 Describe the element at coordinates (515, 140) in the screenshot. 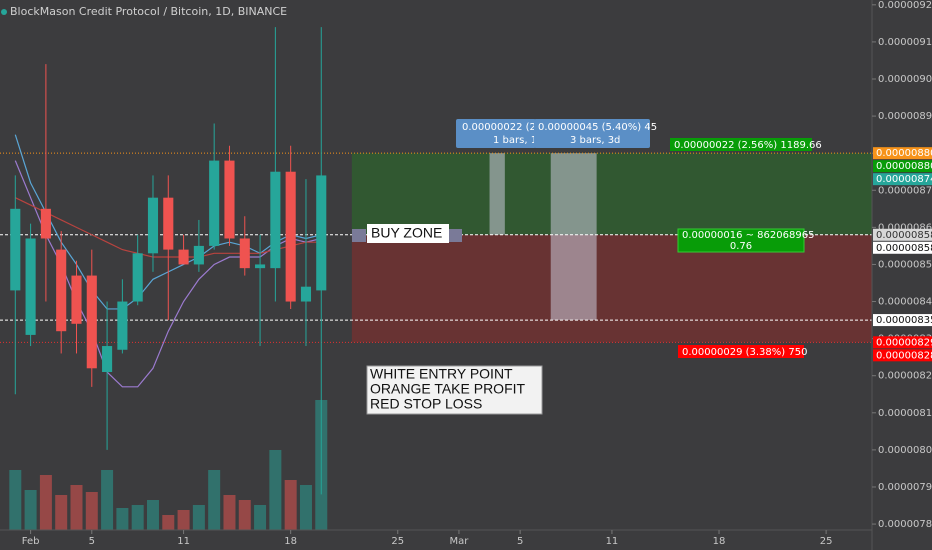

I see `measure-text: 1 bars, 1` at that location.